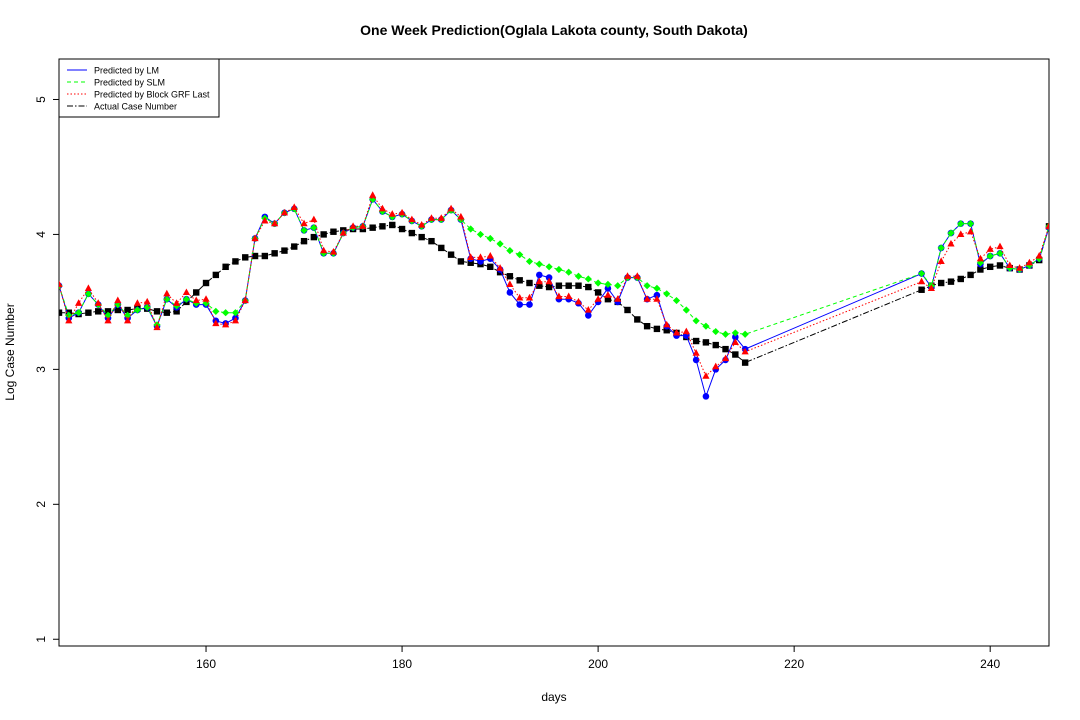 The image size is (1080, 720). I want to click on legend-label: Actual Case Number, so click(135, 107).